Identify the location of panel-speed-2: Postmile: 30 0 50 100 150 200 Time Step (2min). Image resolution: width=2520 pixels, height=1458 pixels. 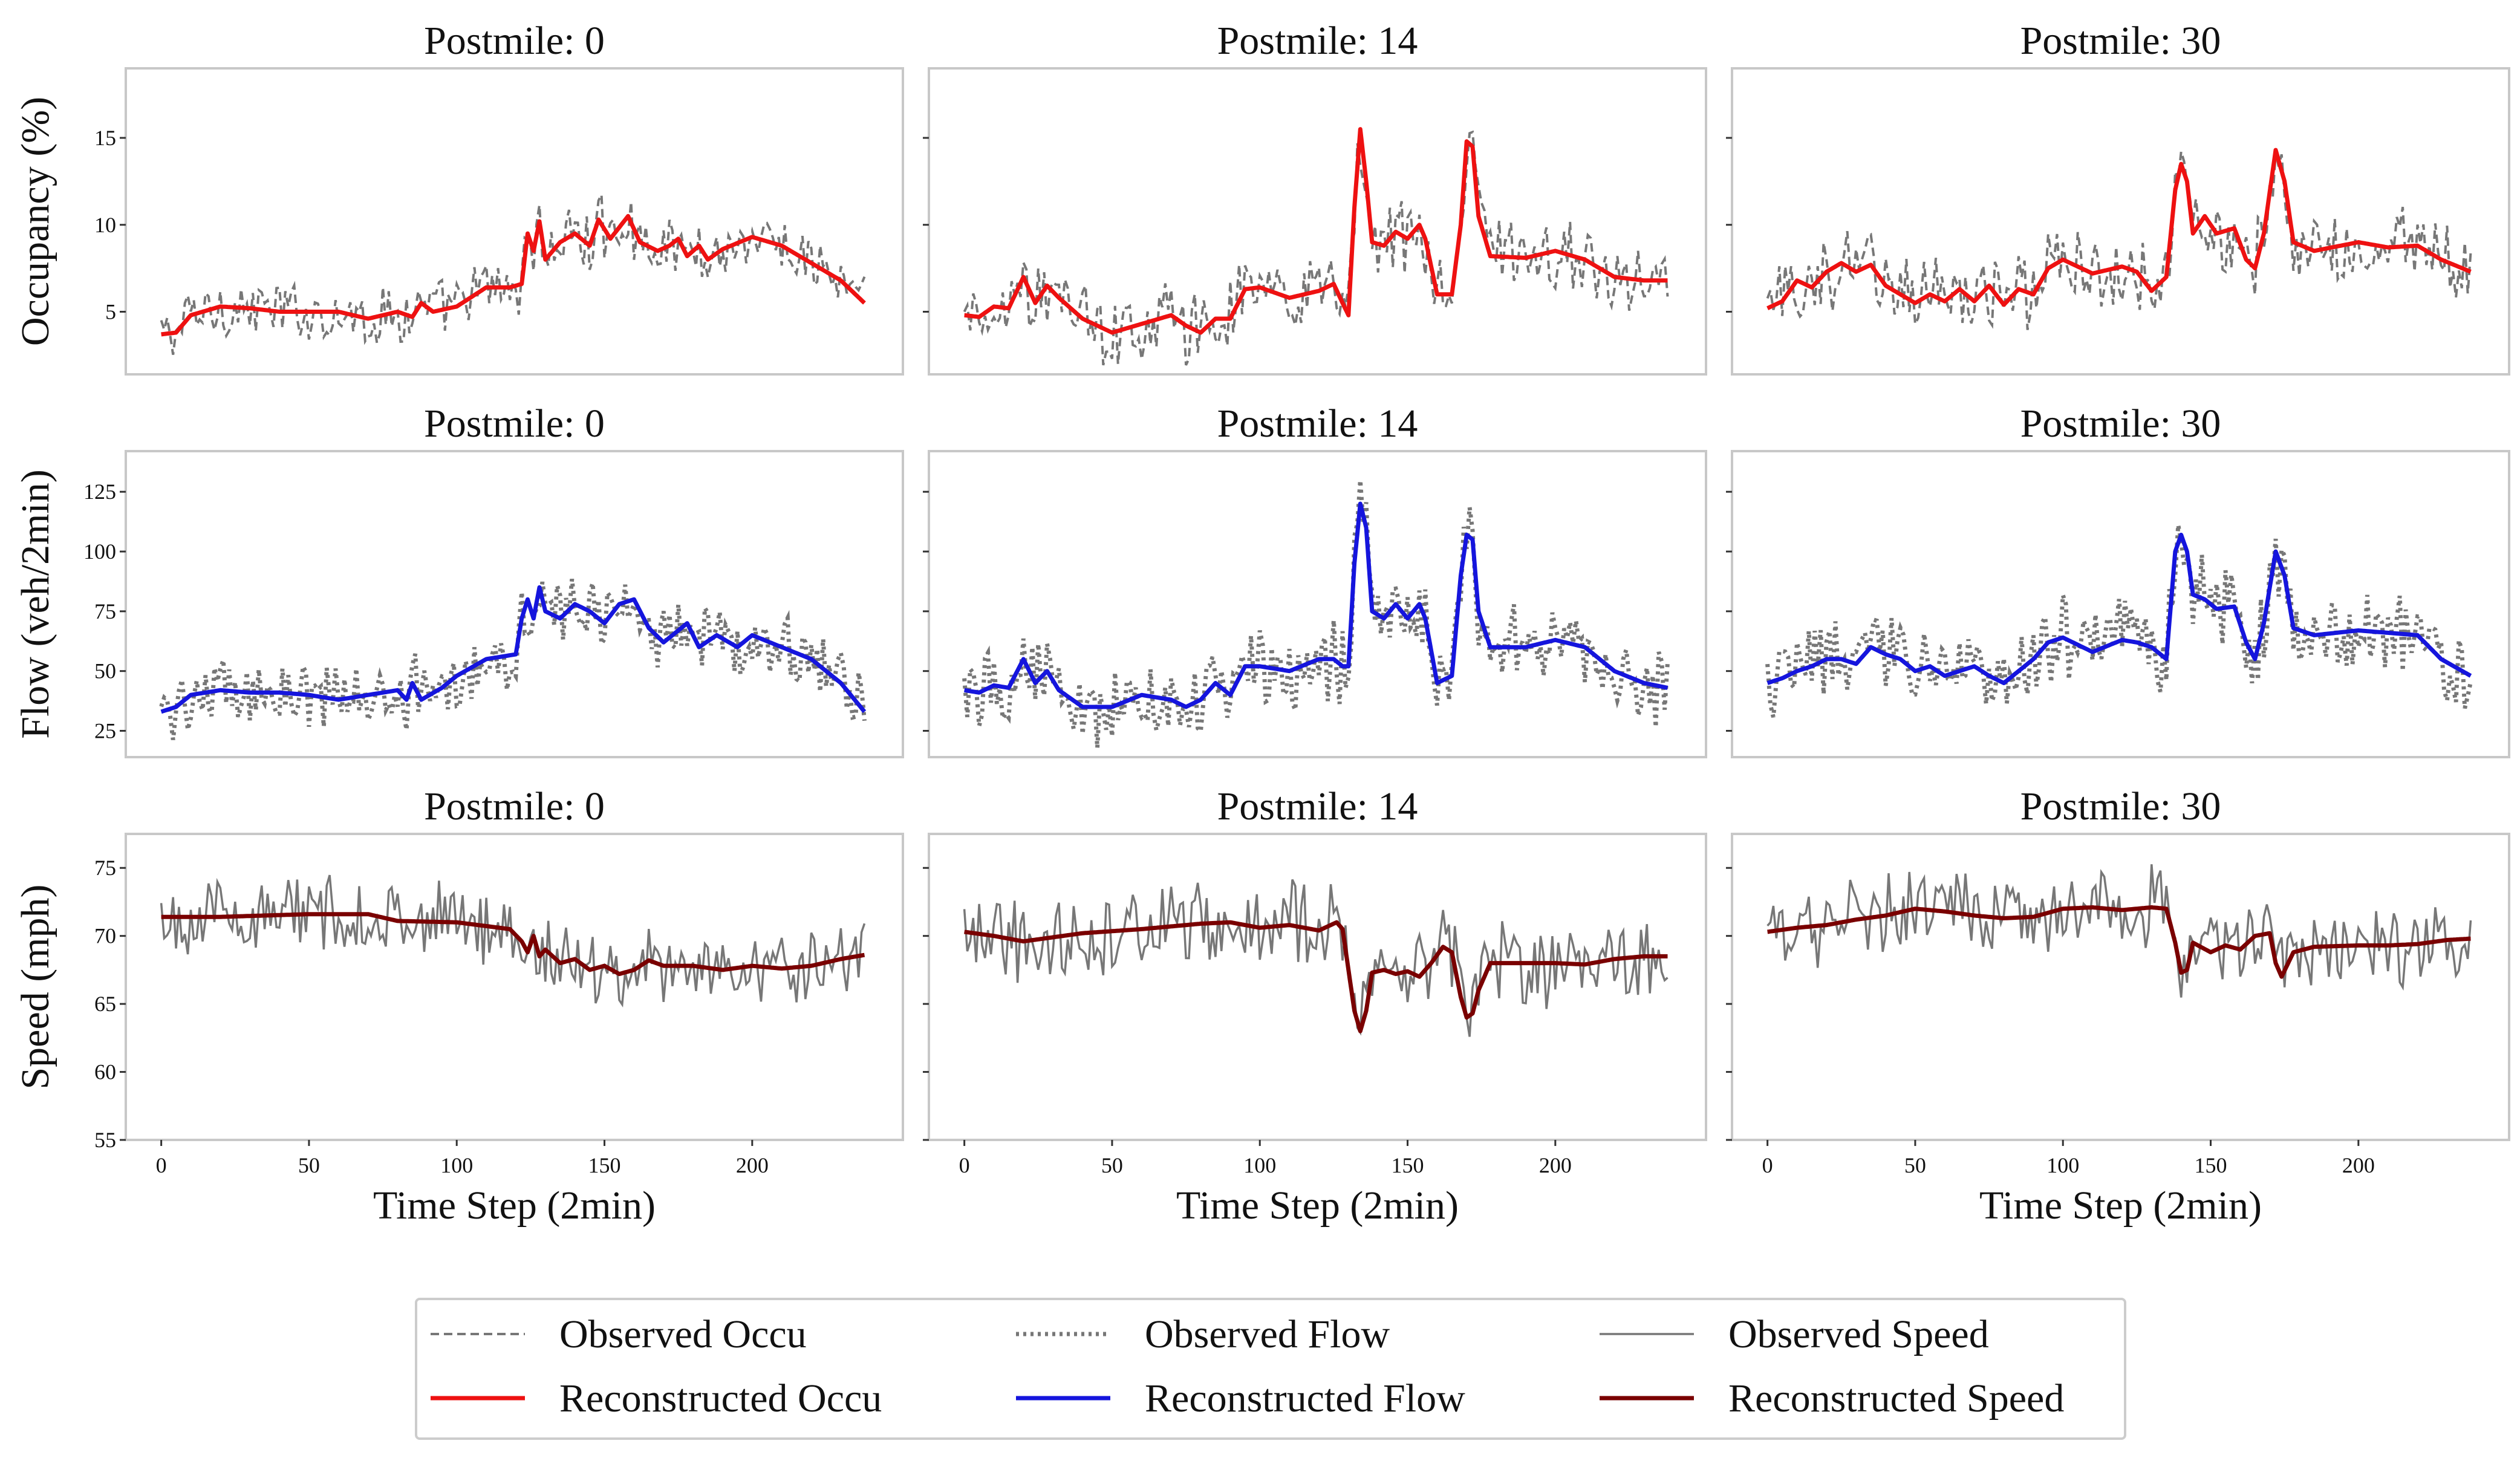
(2118, 1006).